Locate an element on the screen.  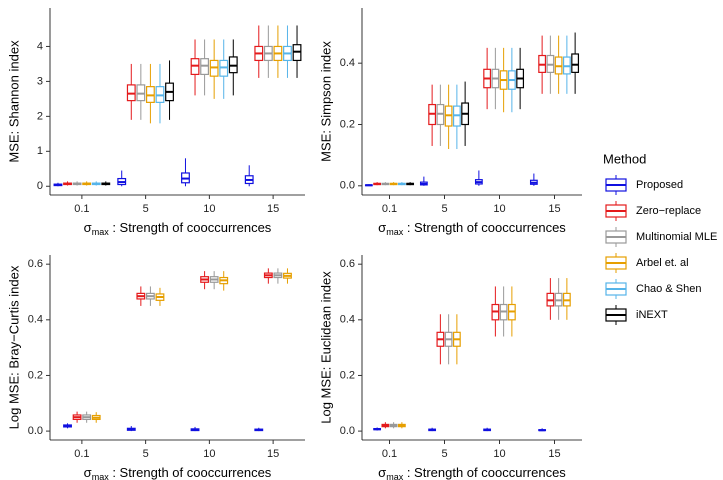
legend-label: Chao & Shen is located at coordinates (668, 289).